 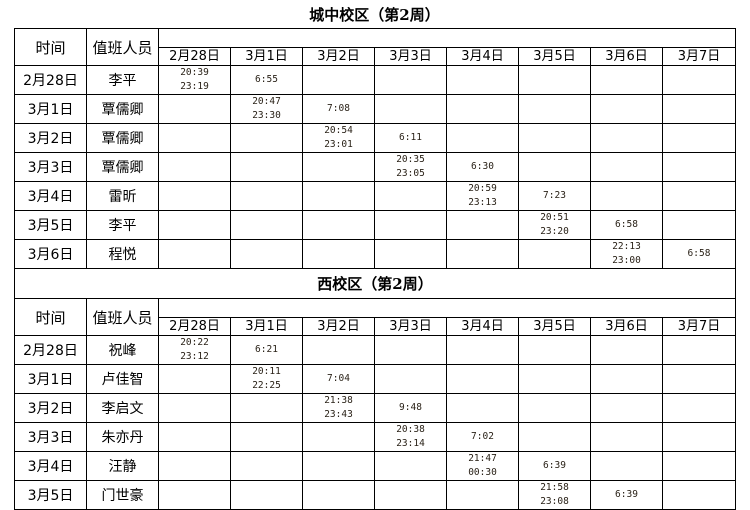 I want to click on table-row: 2月28日 李平 20:39 23:19 6:55, so click(x=375, y=80).